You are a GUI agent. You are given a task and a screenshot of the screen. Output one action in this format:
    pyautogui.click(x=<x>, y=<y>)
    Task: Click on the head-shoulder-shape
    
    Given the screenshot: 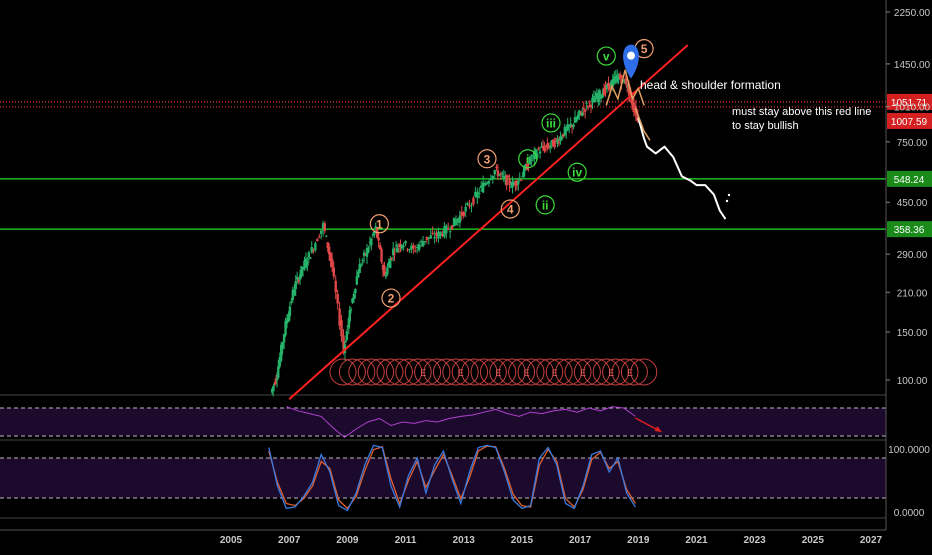 What is the action you would take?
    pyautogui.click(x=625, y=87)
    